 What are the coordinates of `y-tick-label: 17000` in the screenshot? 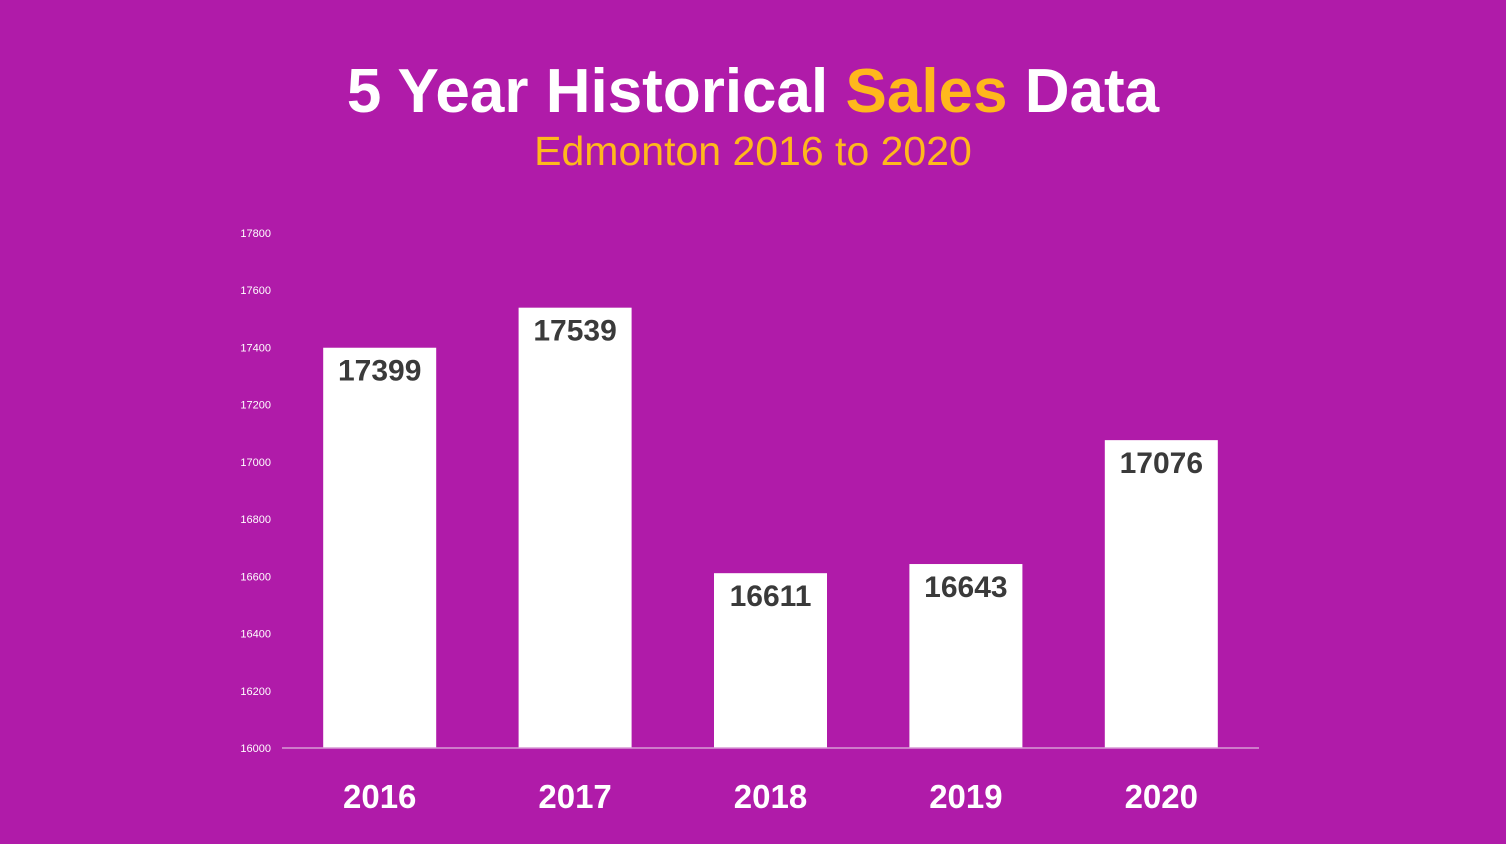 It's located at (255, 463).